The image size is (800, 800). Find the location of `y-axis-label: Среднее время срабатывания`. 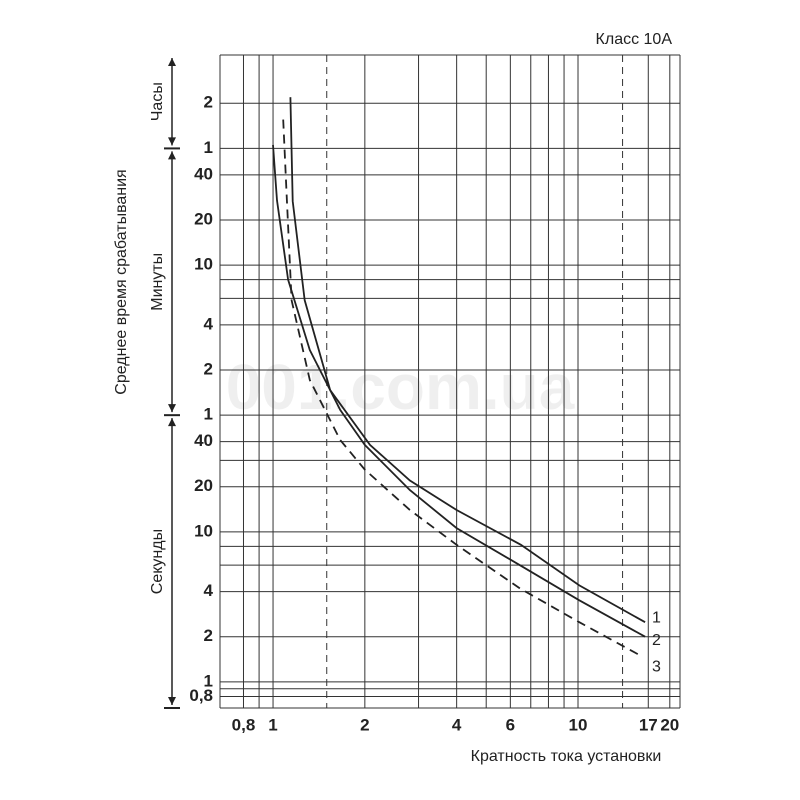

y-axis-label: Среднее время срабатывания is located at coordinates (121, 281).